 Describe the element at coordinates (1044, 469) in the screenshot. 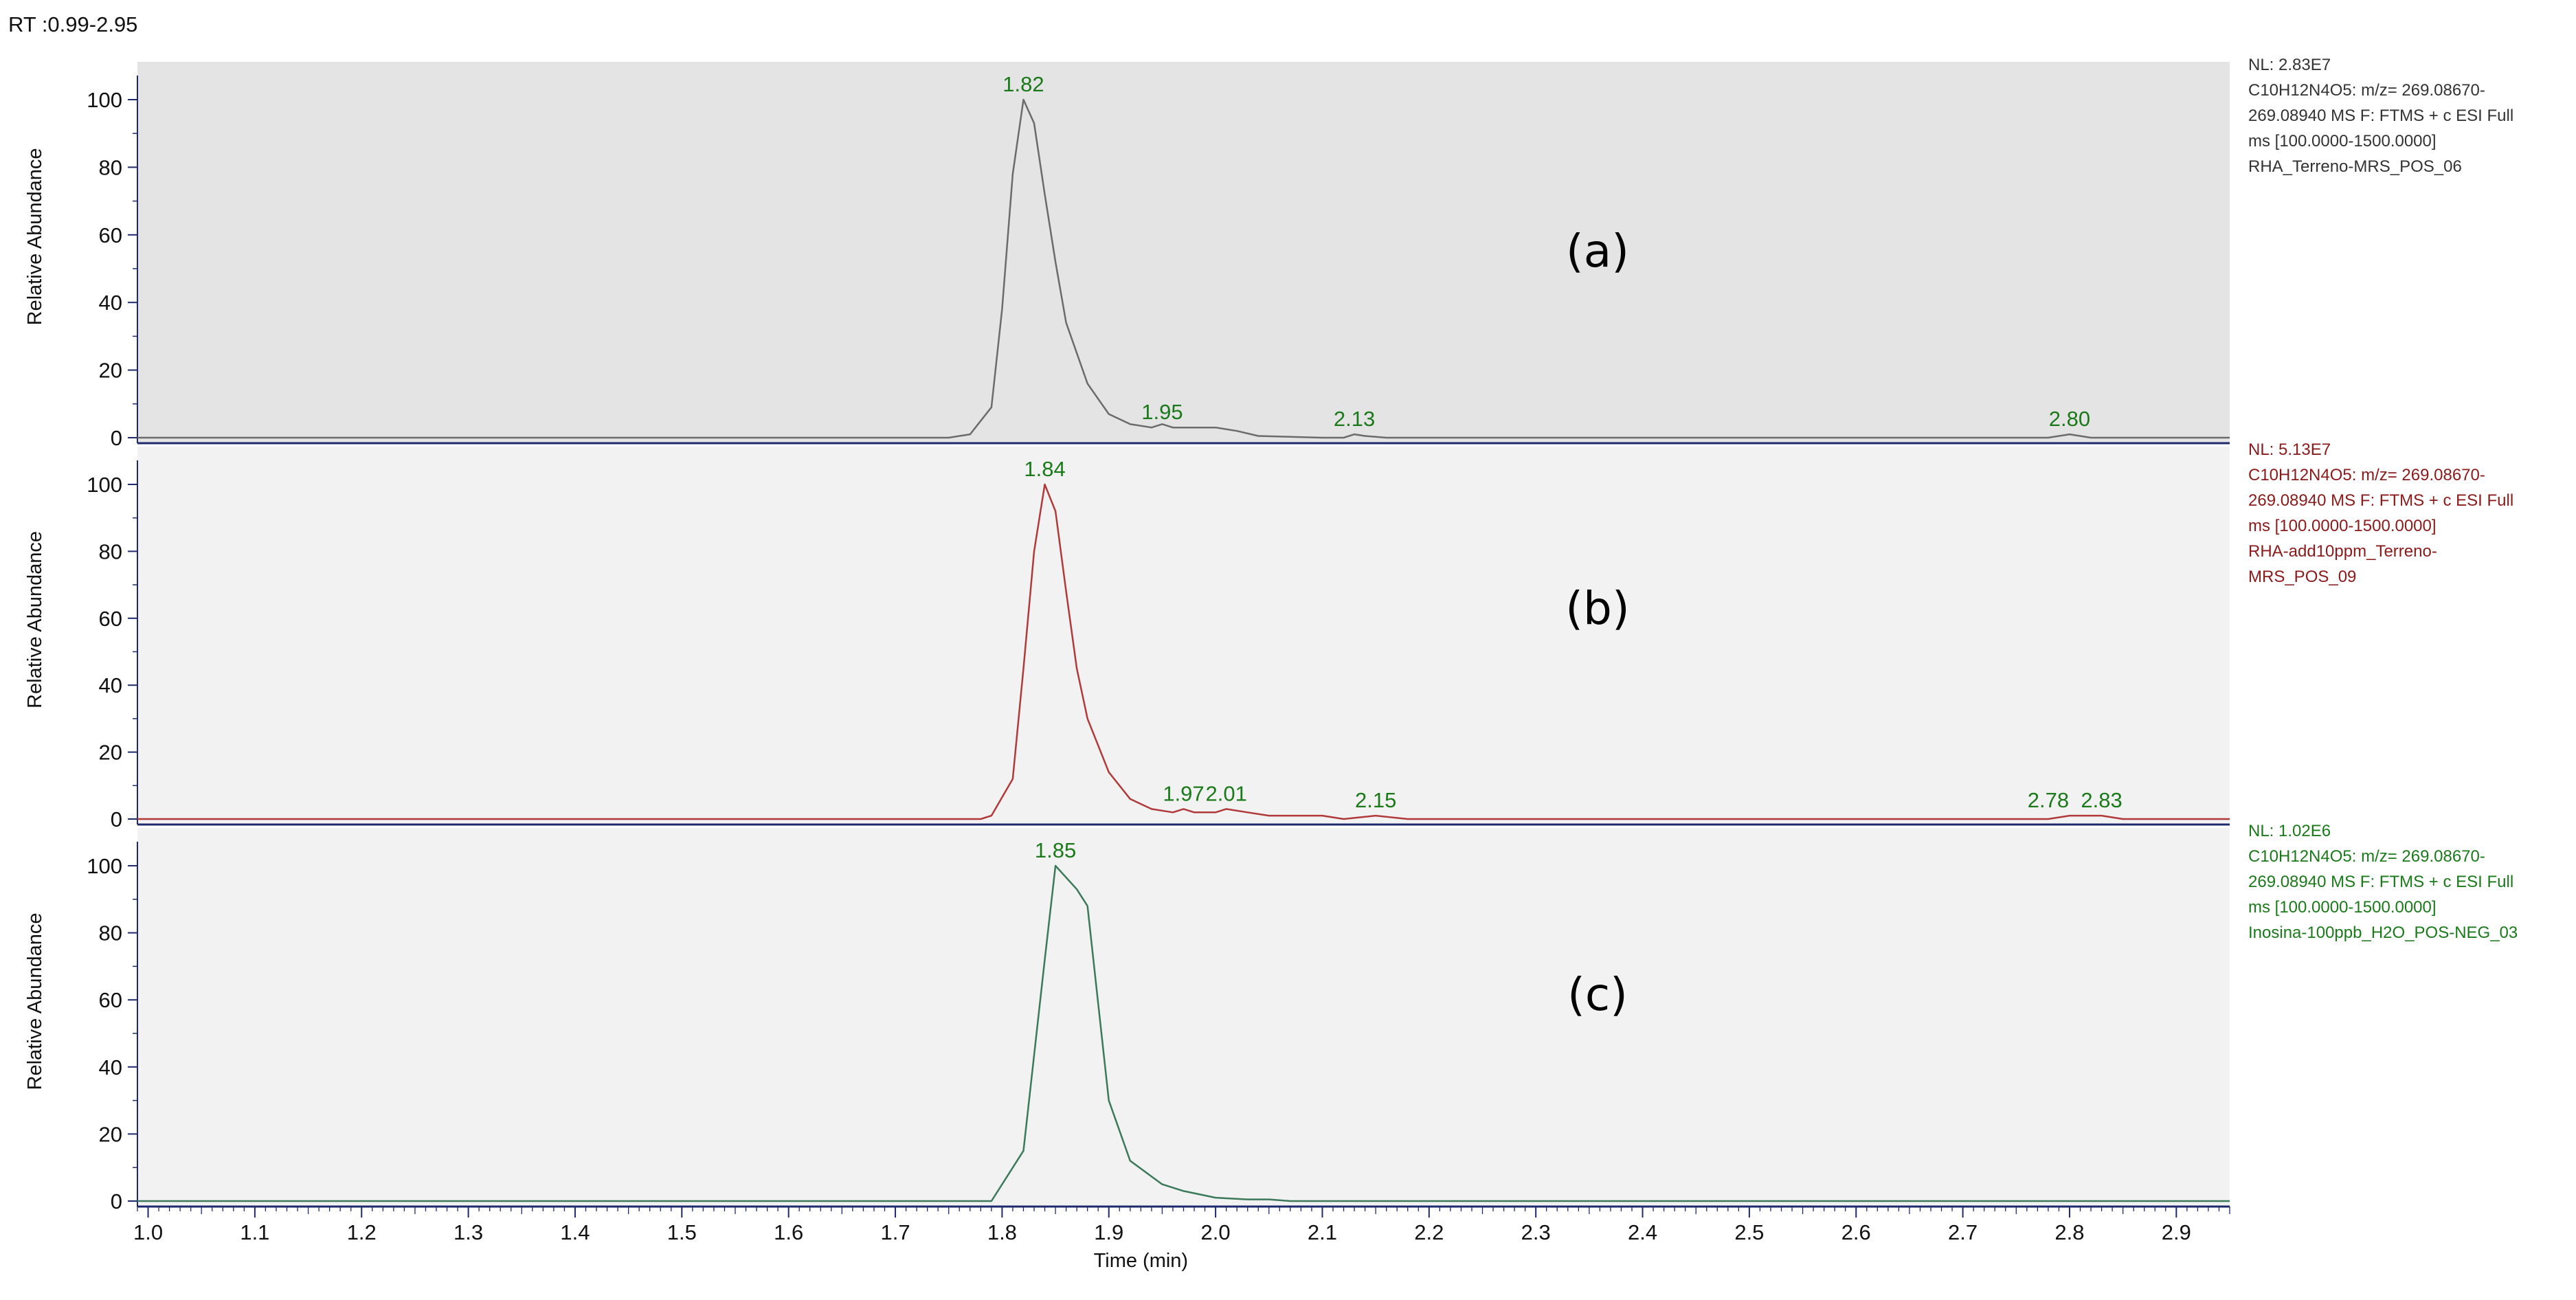

I see `peak-label: 1.84` at that location.